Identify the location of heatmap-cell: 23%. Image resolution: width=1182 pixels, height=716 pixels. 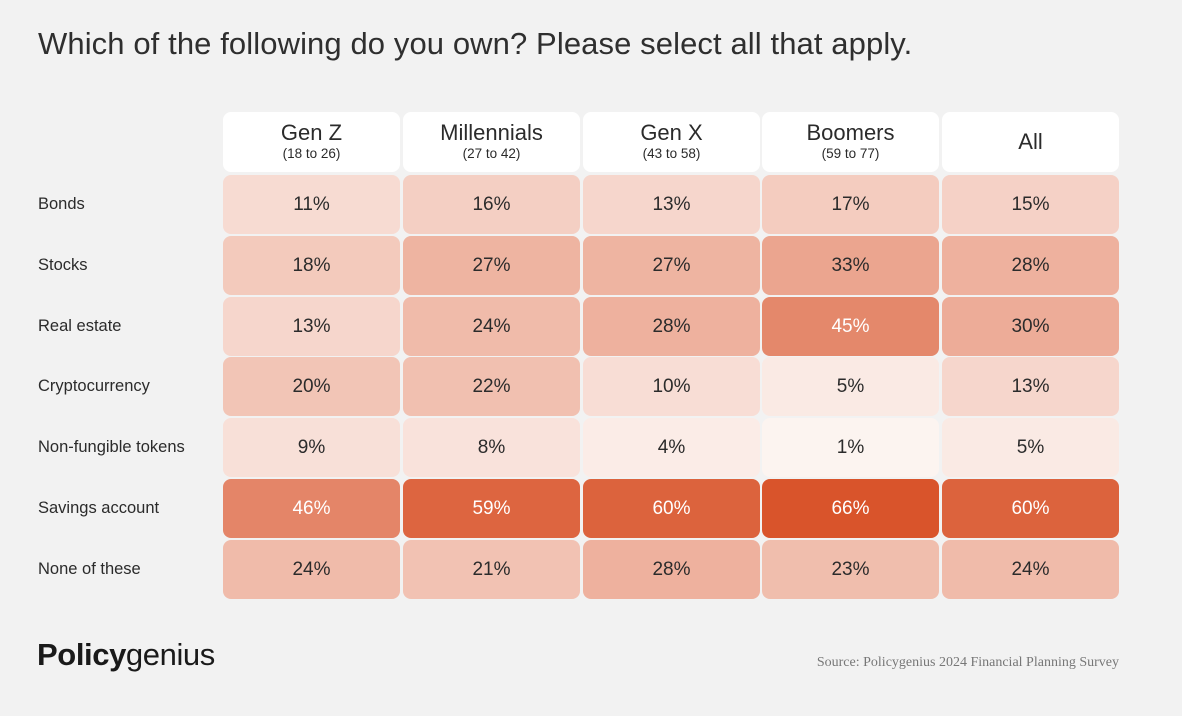
(850, 569).